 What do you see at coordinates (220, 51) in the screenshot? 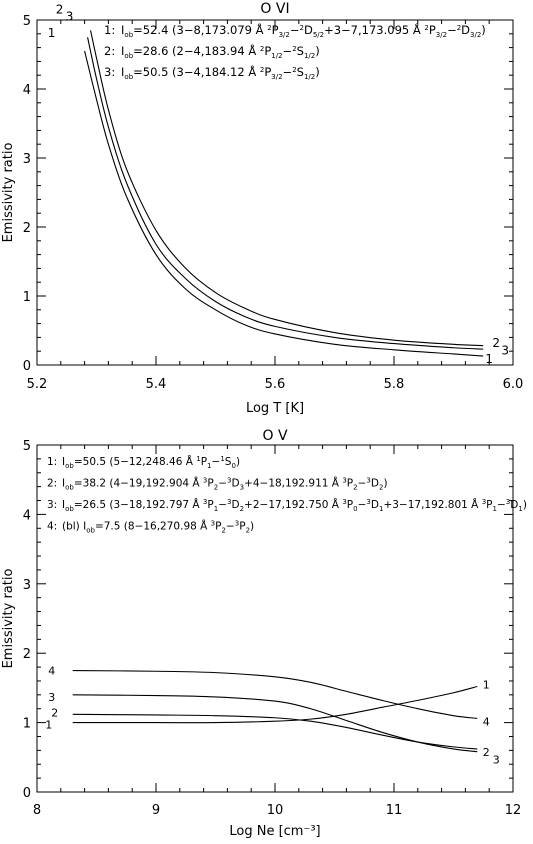
I see `legend-entry-text: Iob=28.6 (2−4,183.94 Å 2P1/2−2S1/2)` at bounding box center [220, 51].